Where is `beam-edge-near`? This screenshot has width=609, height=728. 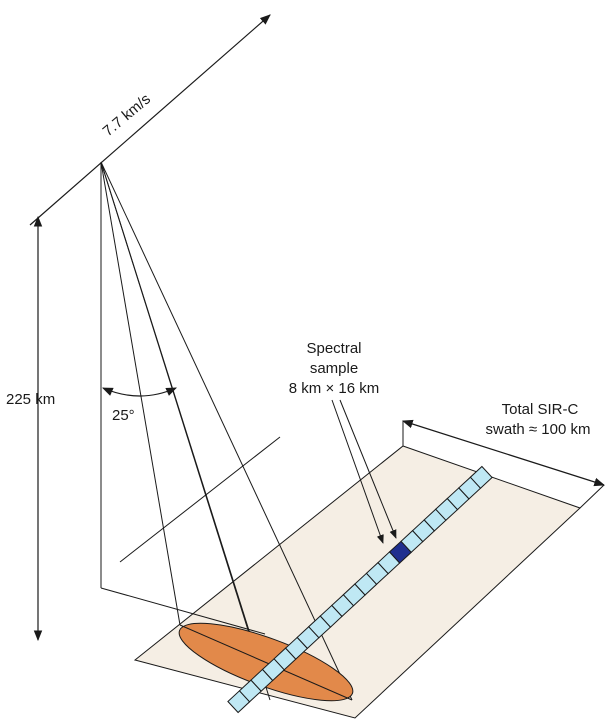
beam-edge-near is located at coordinates (140, 393).